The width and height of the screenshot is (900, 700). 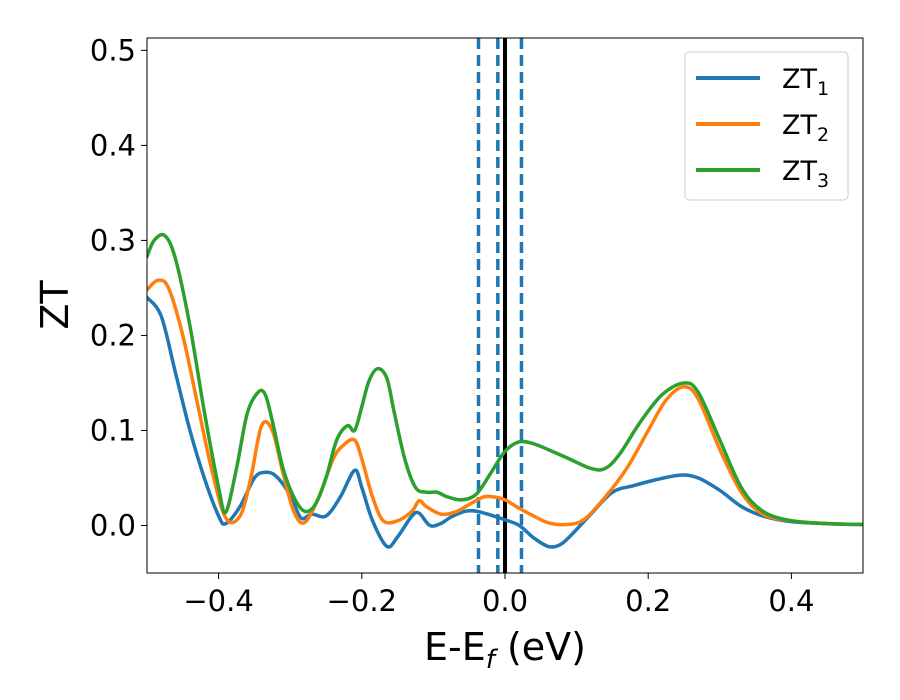 What do you see at coordinates (791, 601) in the screenshot?
I see `x-tick-label: 0.4` at bounding box center [791, 601].